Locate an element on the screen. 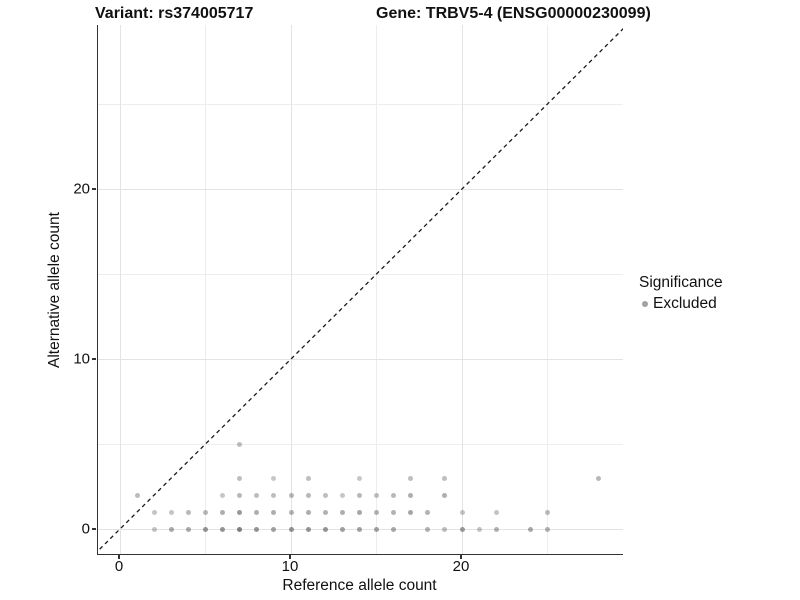 This screenshot has width=800, height=600. x-tick-label: 10 is located at coordinates (290, 566).